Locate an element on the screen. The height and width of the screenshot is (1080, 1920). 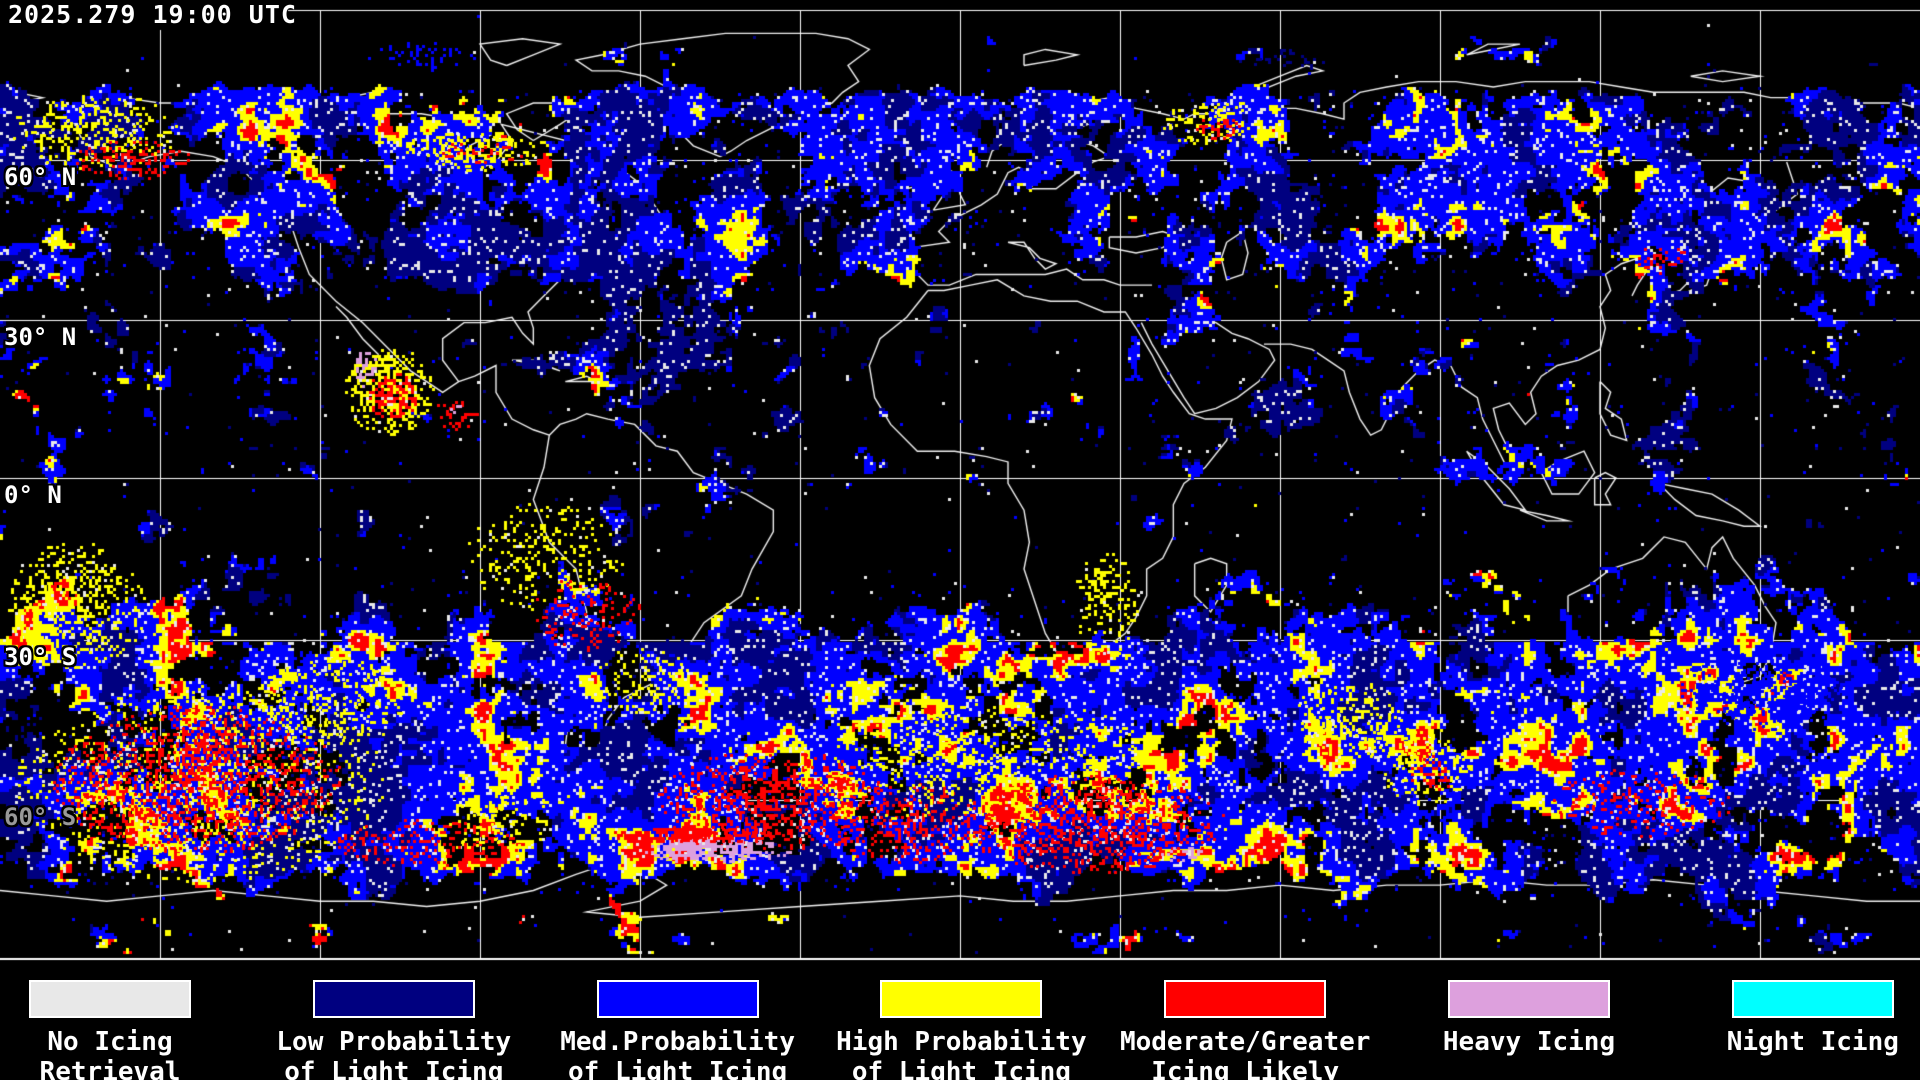
timestamp: 2025.279 19:00 UTC is located at coordinates (152, 14).